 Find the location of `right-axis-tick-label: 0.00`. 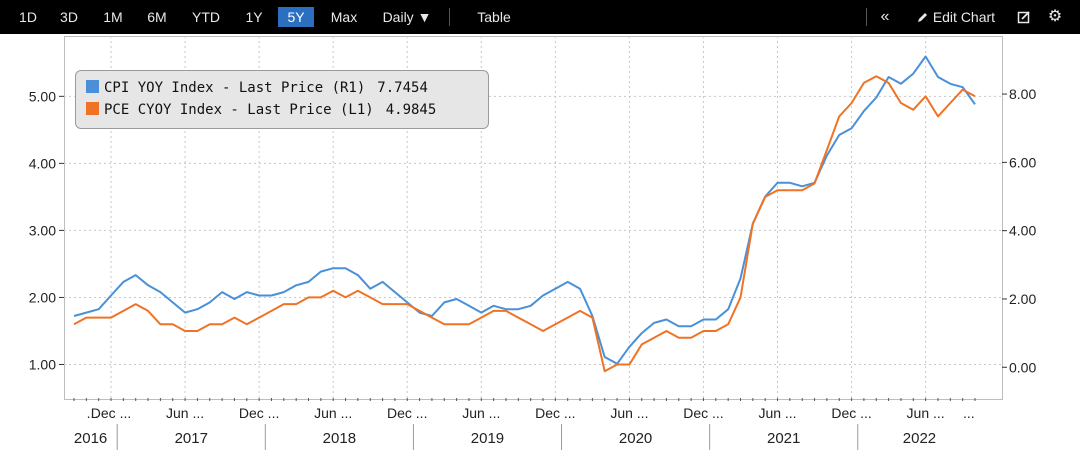

right-axis-tick-label: 0.00 is located at coordinates (1022, 367).